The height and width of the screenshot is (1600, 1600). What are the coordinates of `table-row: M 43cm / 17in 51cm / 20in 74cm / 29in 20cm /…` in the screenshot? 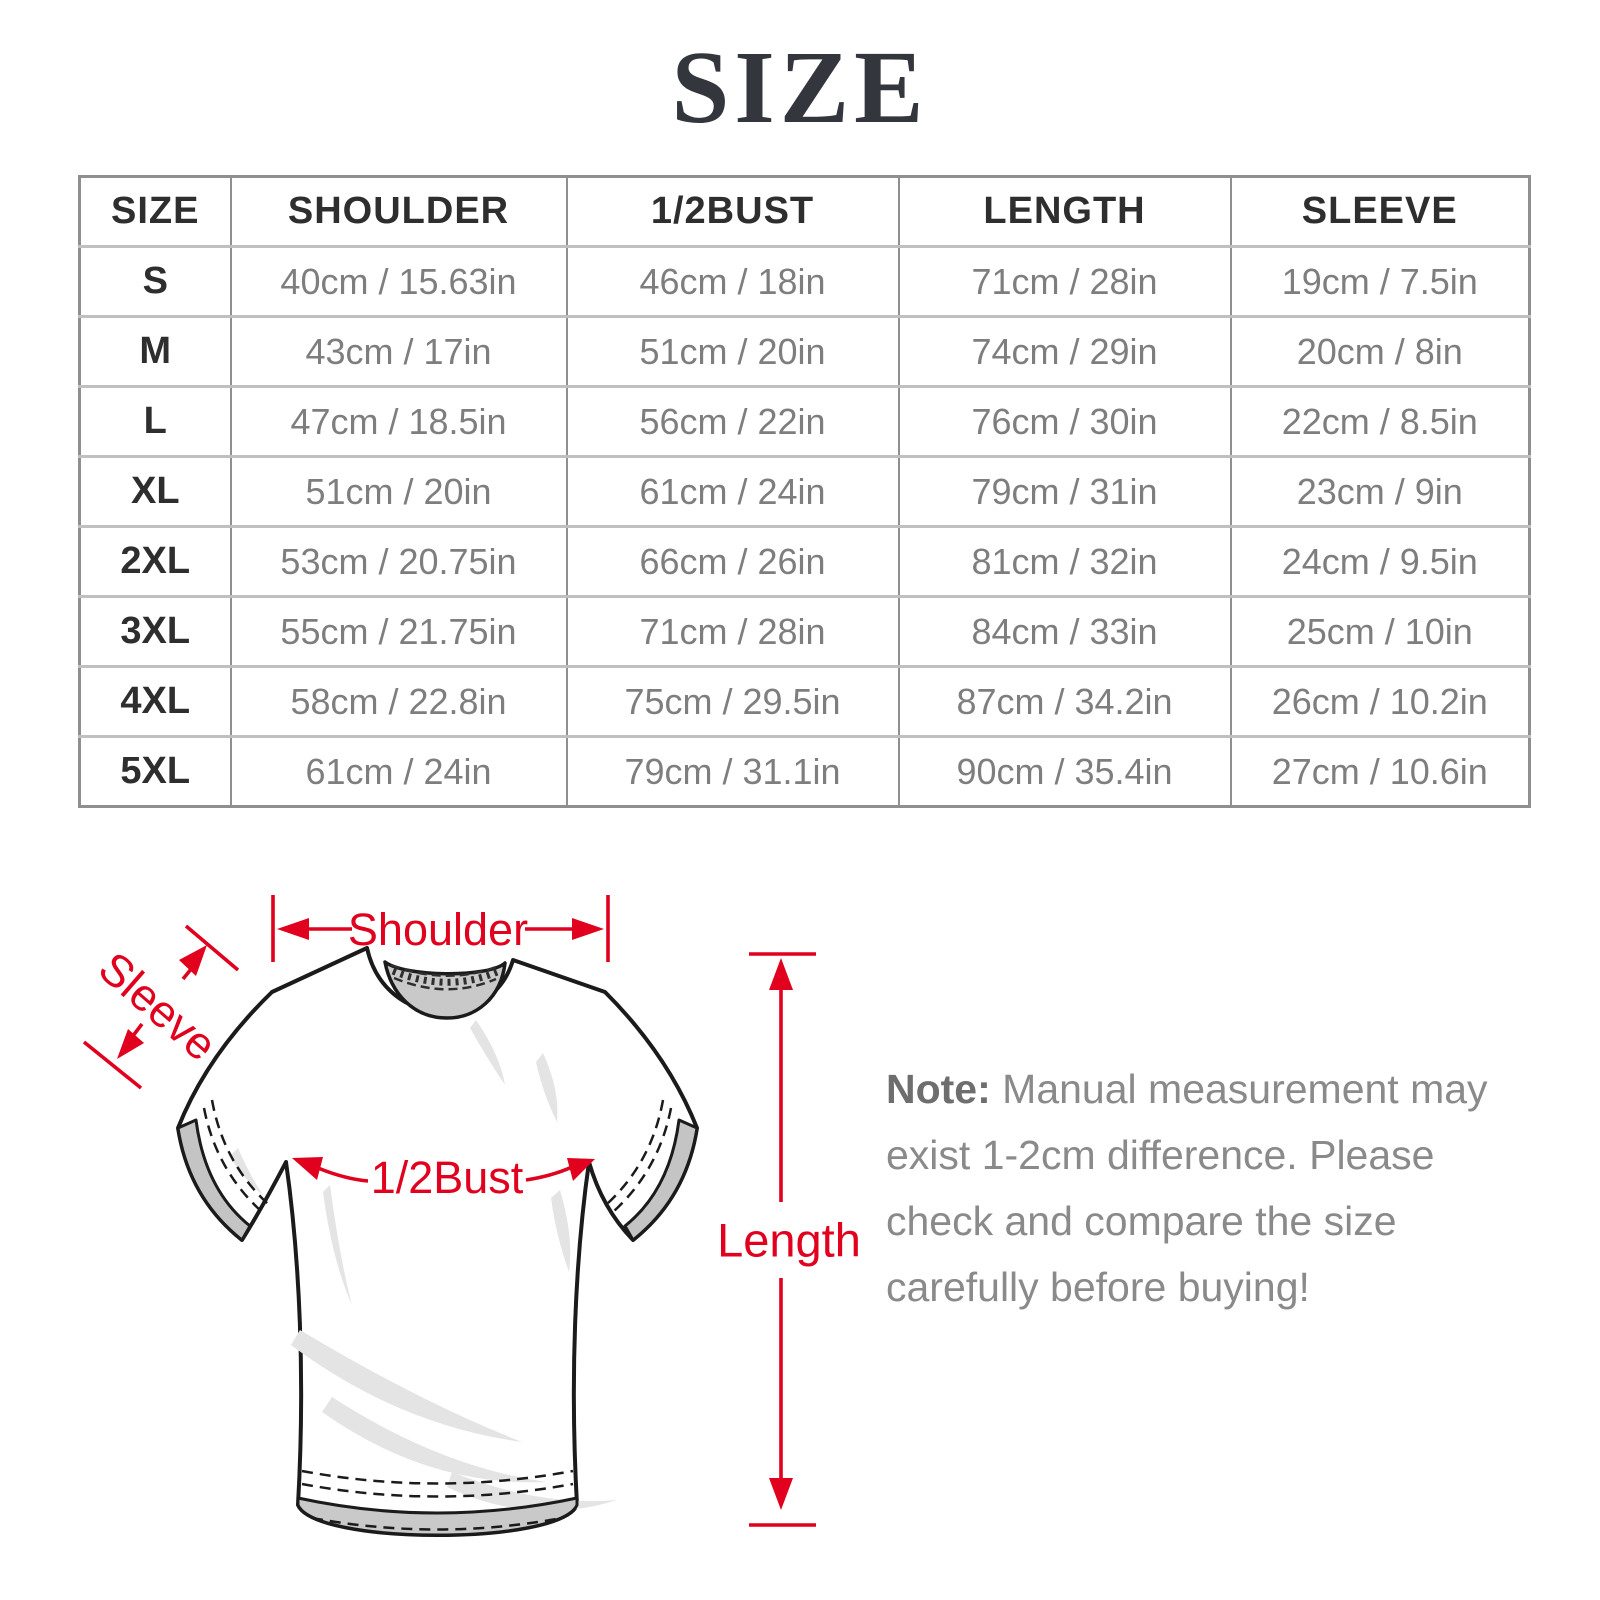 It's located at (804, 351).